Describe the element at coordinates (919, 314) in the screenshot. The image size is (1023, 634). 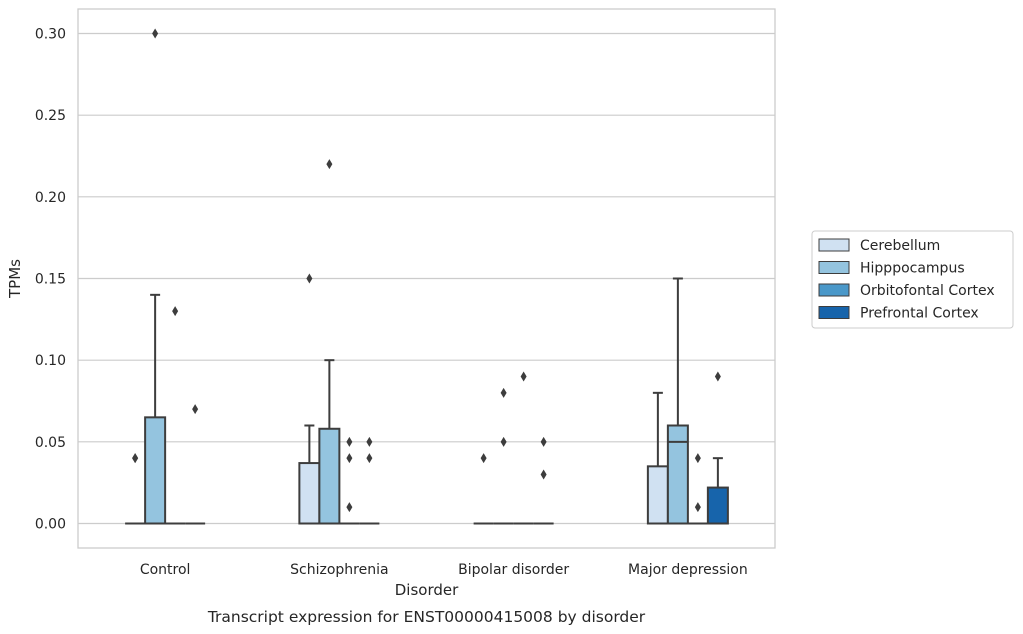
I see `legend-label: Prefrontal Cortex` at that location.